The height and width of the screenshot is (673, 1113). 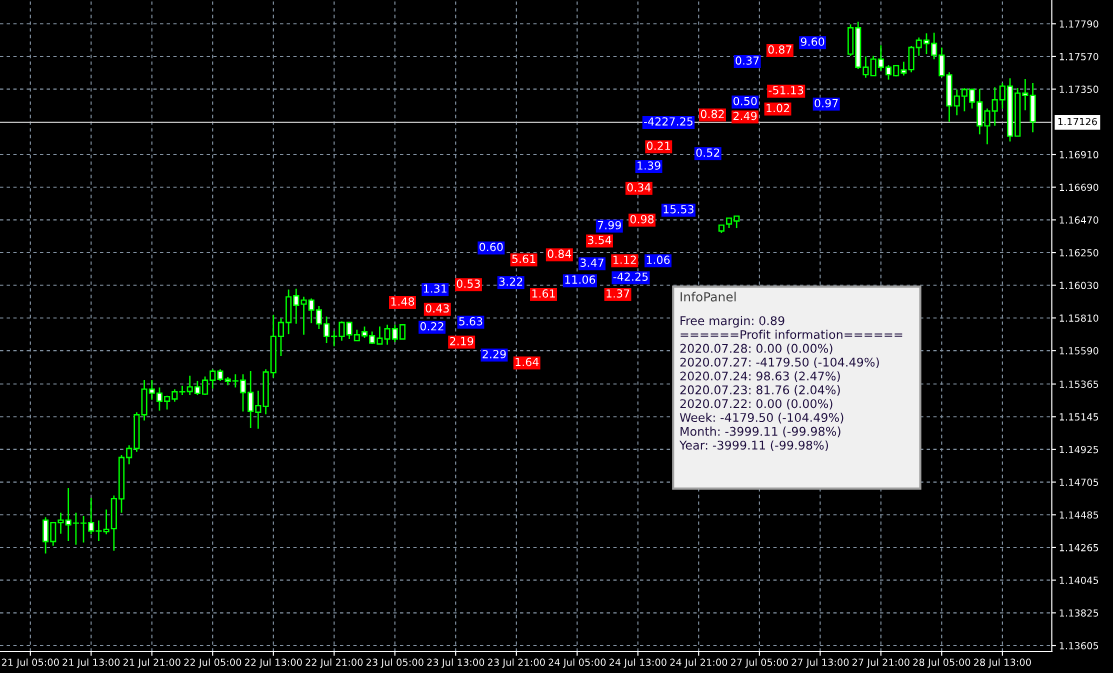 I want to click on y-tick-label: 1.14925, so click(x=1079, y=449).